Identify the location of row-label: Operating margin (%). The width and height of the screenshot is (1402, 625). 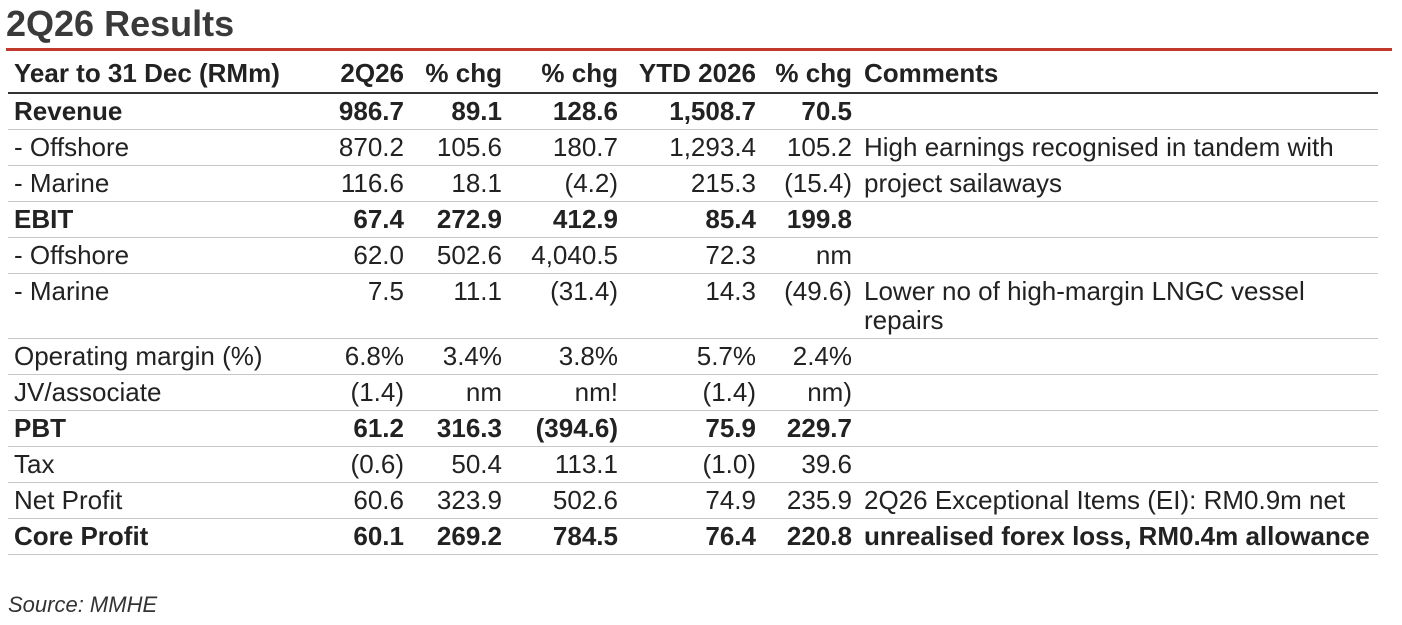
(164, 356).